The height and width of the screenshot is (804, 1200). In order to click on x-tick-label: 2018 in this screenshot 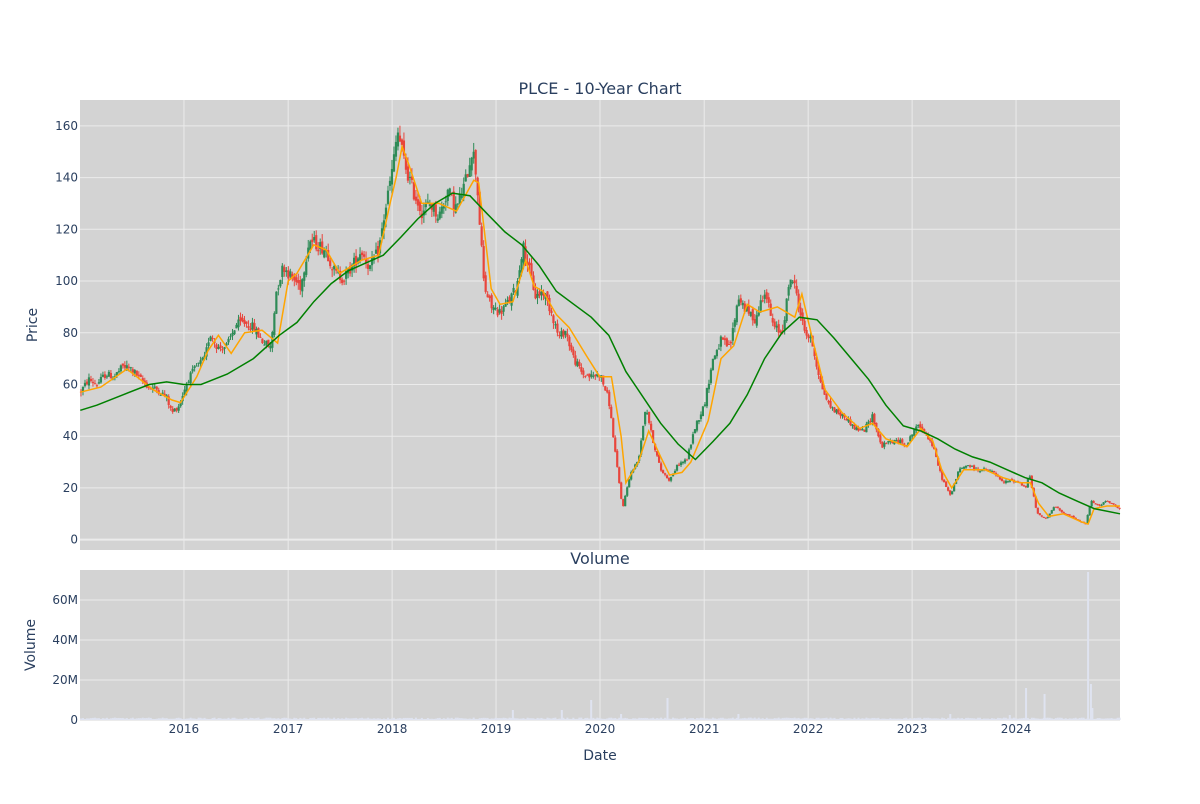, I will do `click(392, 729)`.